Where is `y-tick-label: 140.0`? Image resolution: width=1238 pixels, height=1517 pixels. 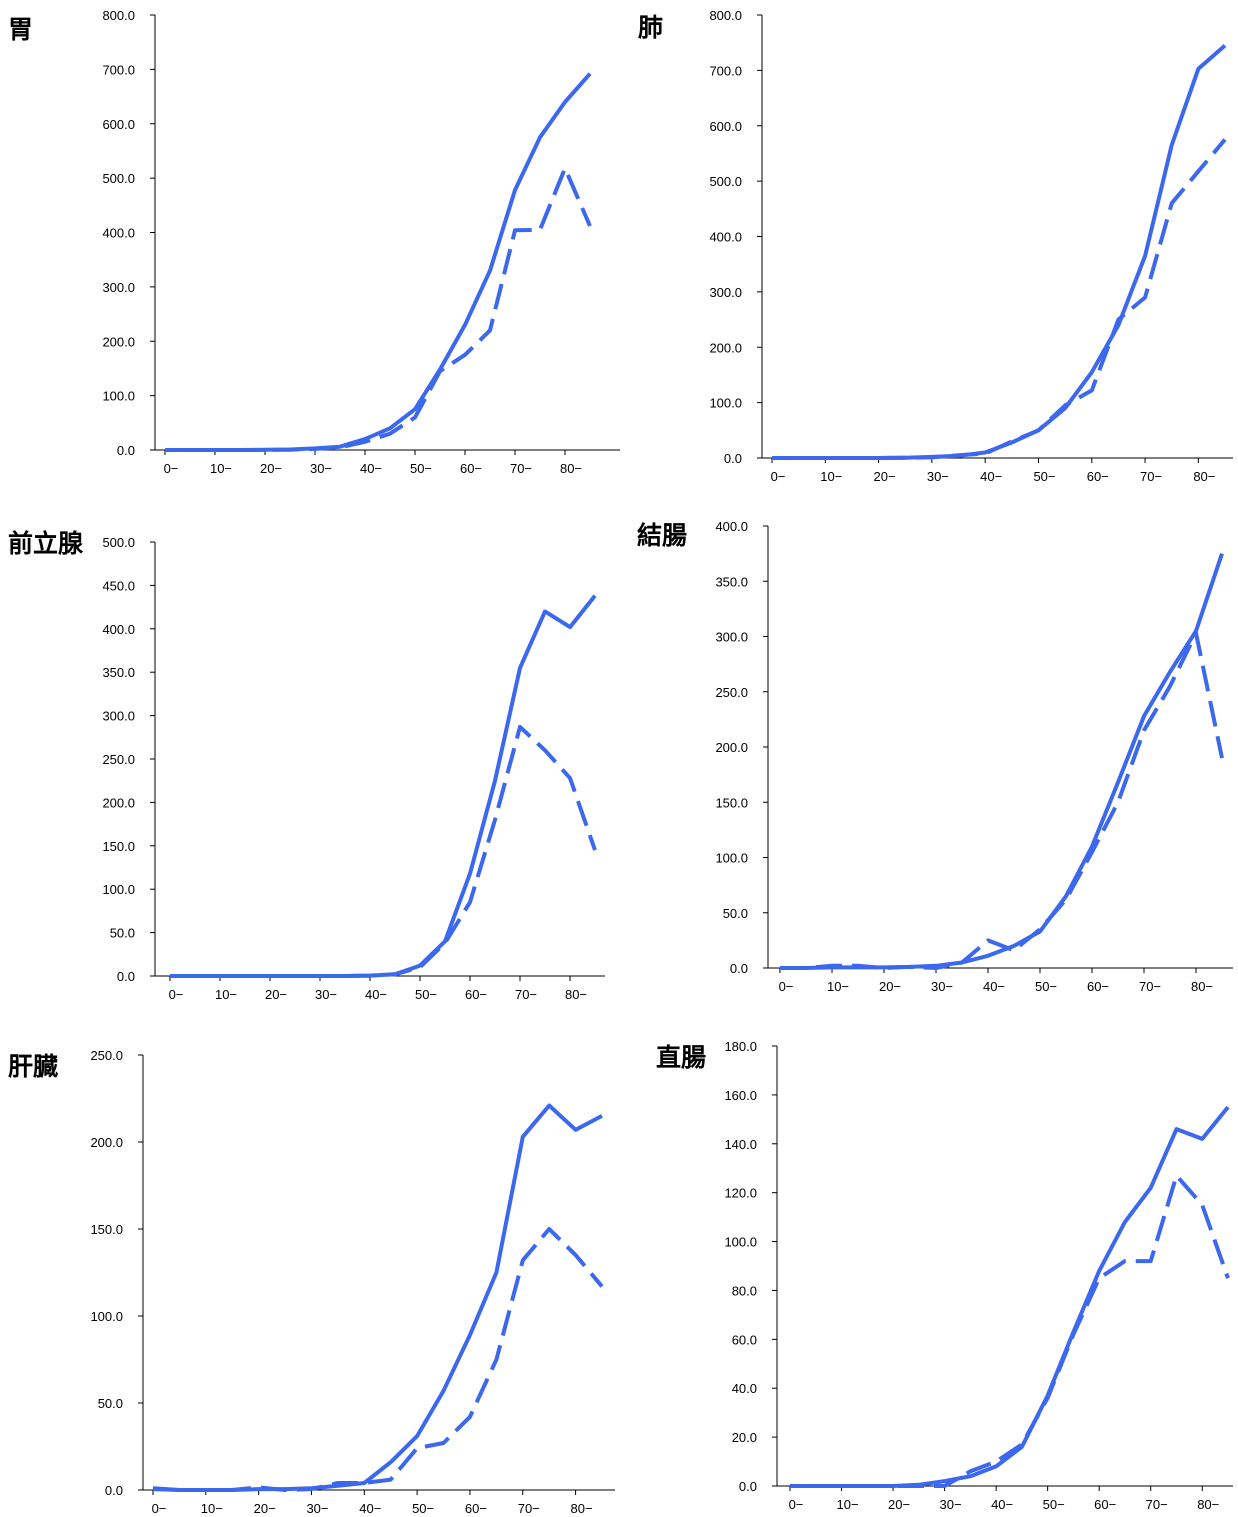 y-tick-label: 140.0 is located at coordinates (740, 1144).